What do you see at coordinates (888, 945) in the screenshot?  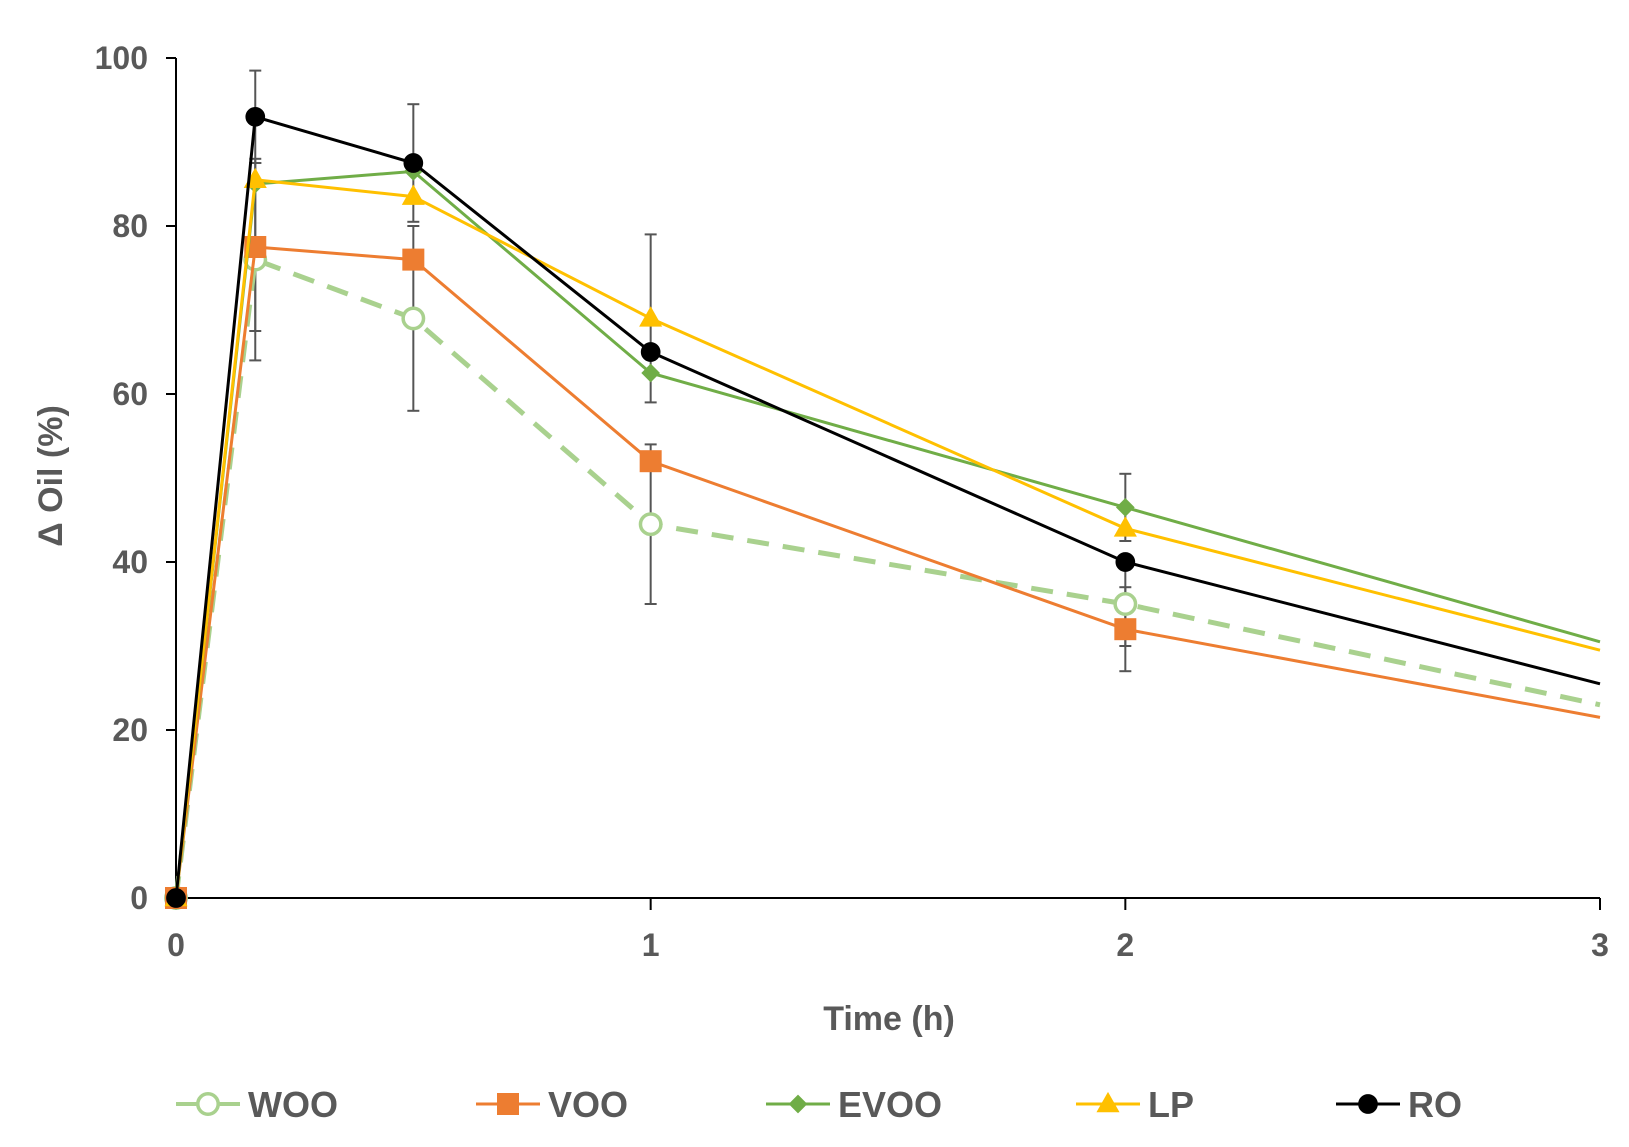 I see `x-tick-labels: 0 1 2 3` at bounding box center [888, 945].